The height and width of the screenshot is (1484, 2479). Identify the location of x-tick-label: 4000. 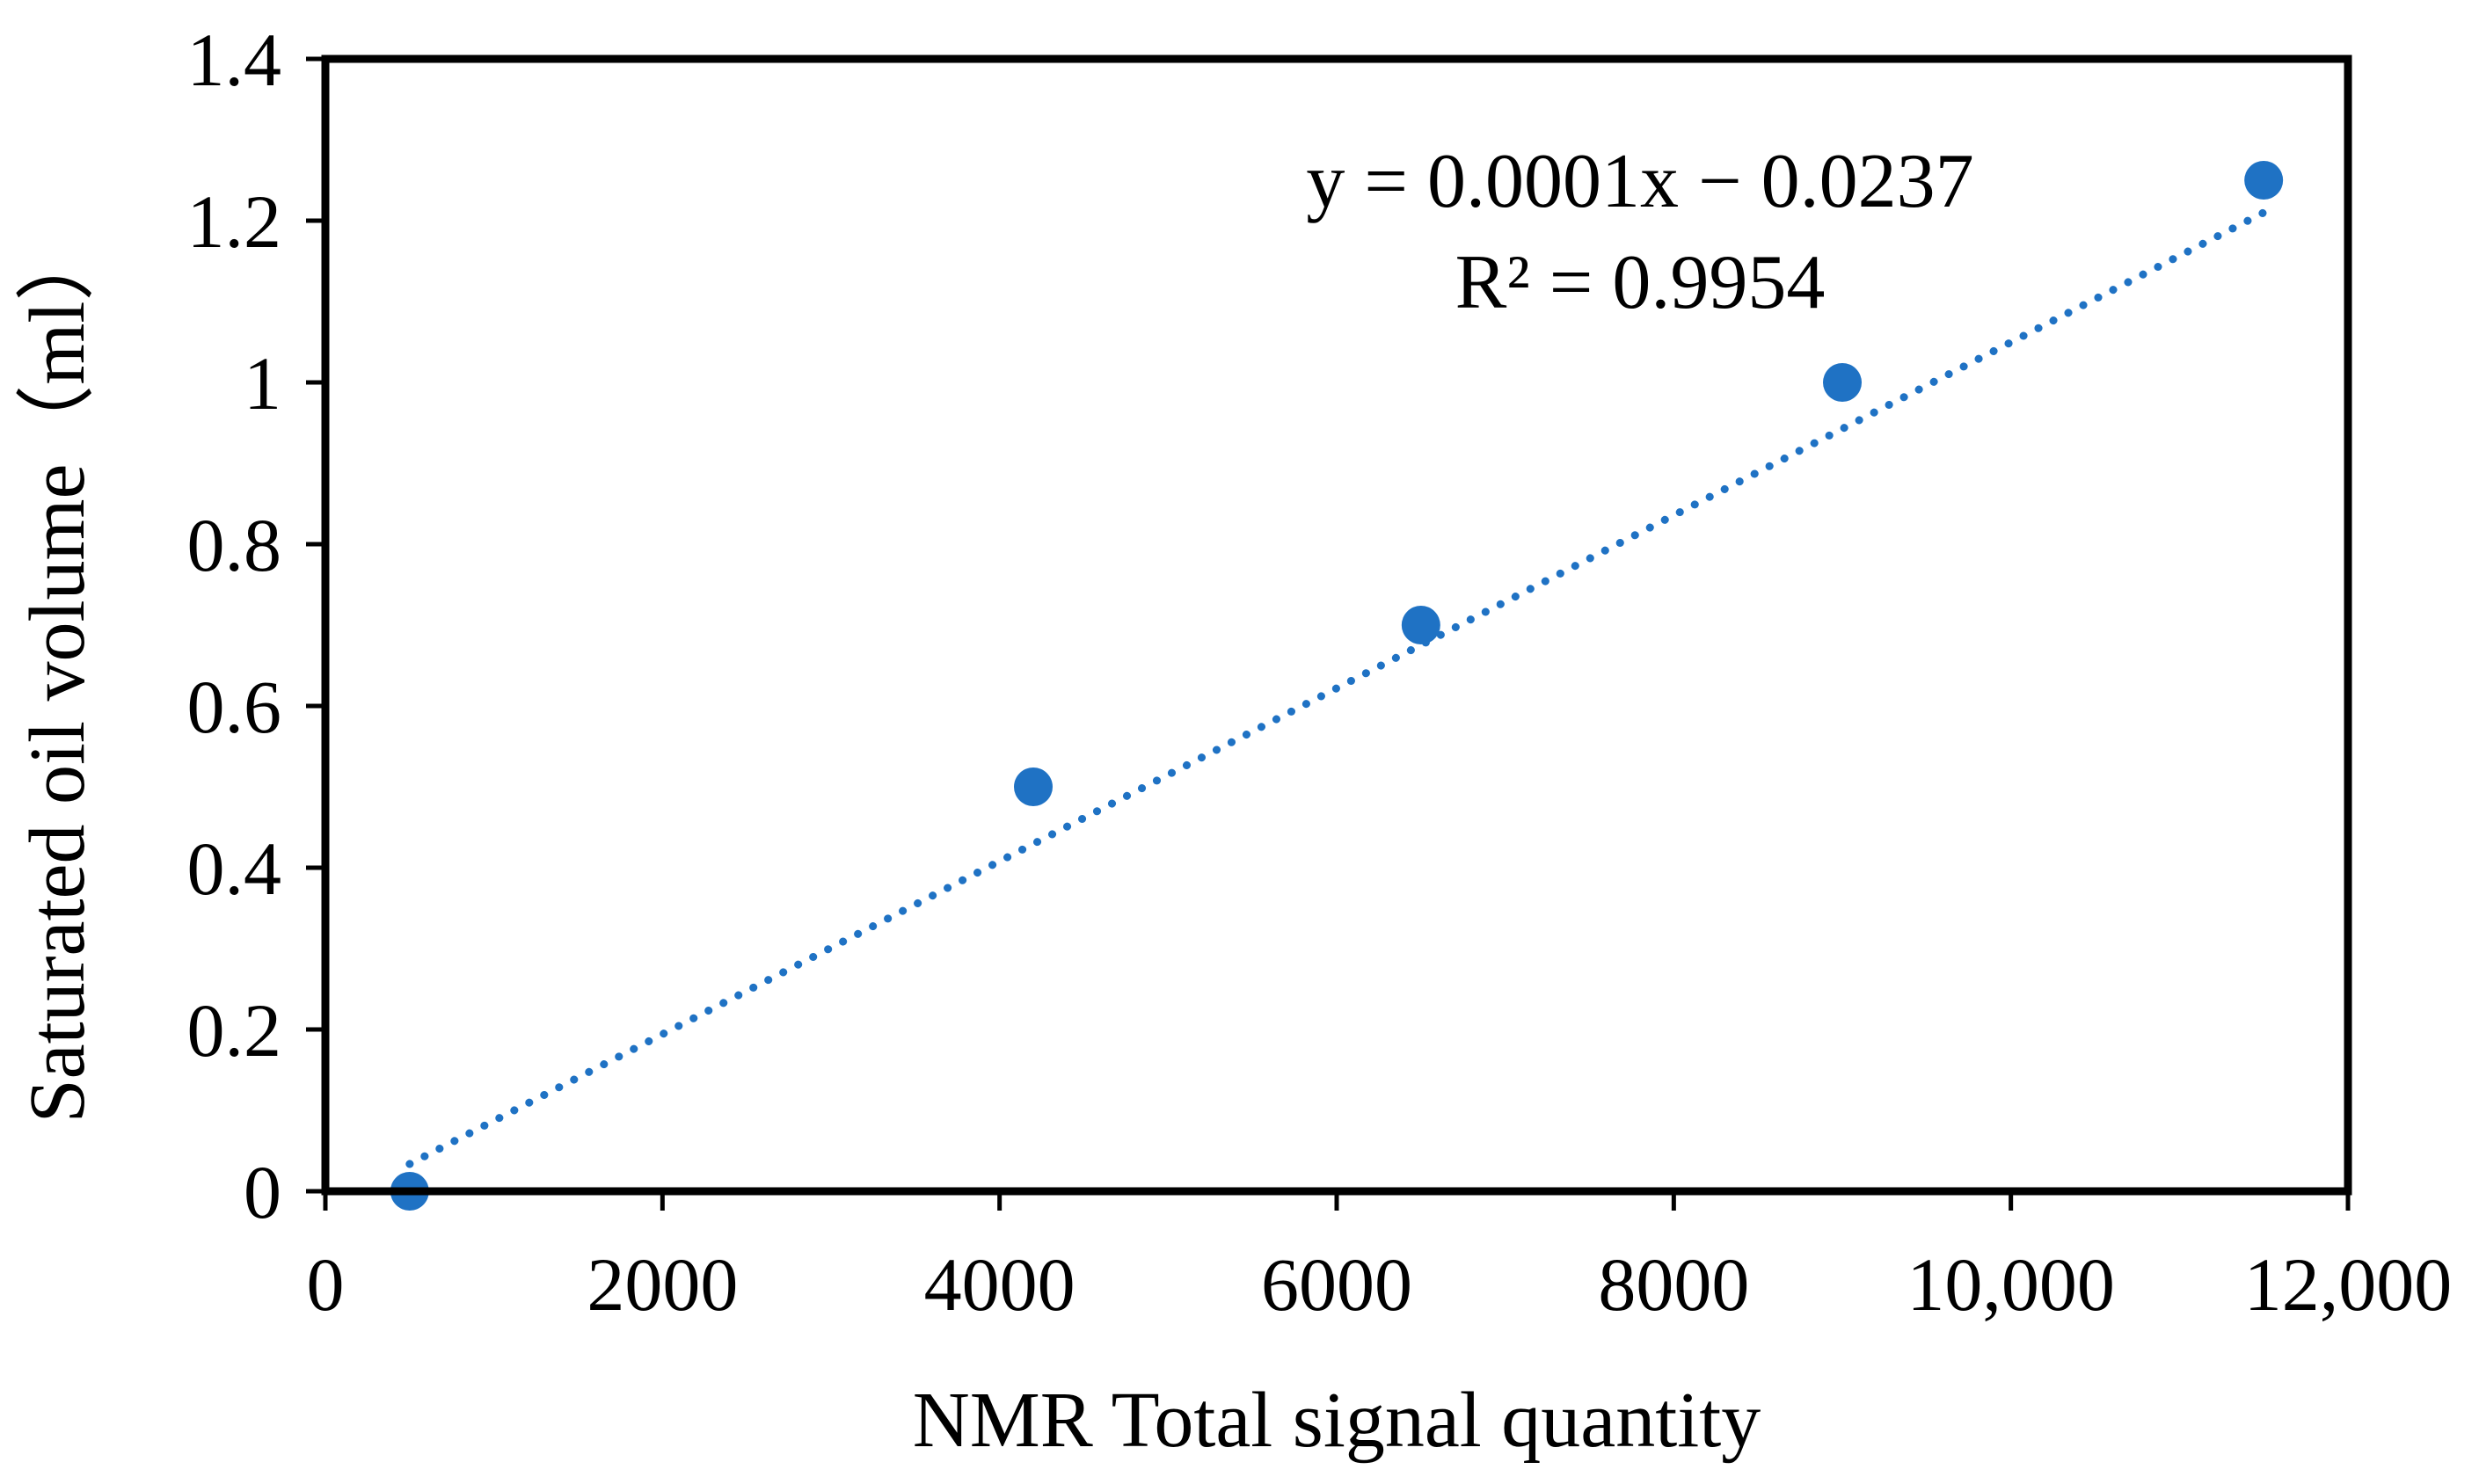
(1000, 1284).